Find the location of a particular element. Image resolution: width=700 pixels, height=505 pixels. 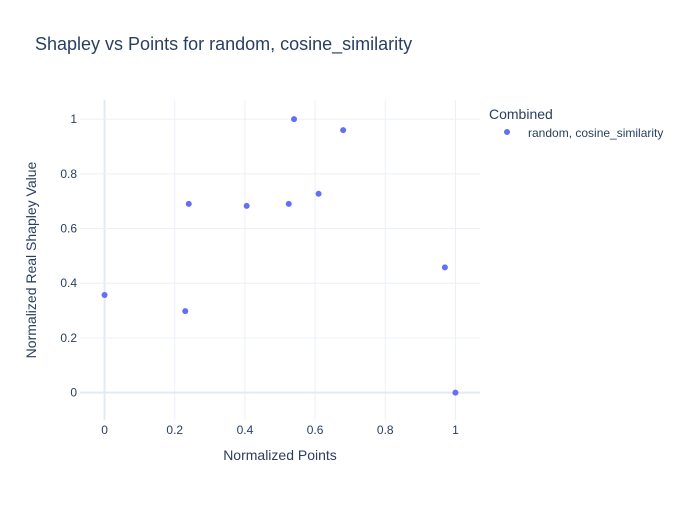

x-tick-label: 0 is located at coordinates (104, 430).